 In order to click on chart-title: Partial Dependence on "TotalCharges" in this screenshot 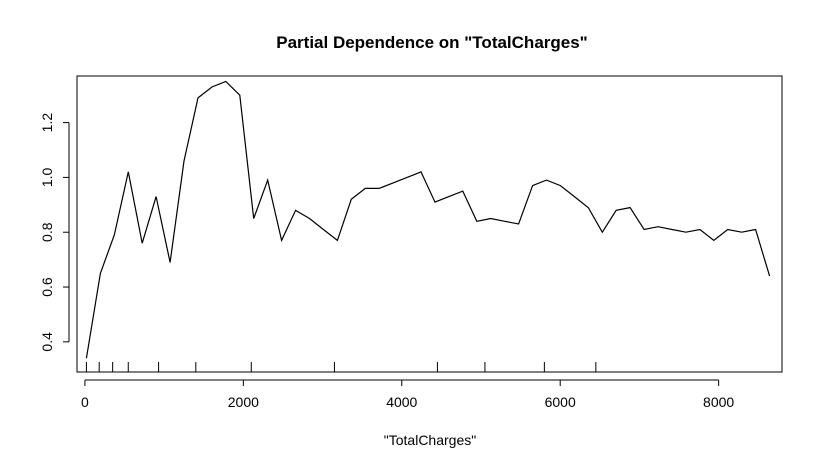, I will do `click(432, 42)`.